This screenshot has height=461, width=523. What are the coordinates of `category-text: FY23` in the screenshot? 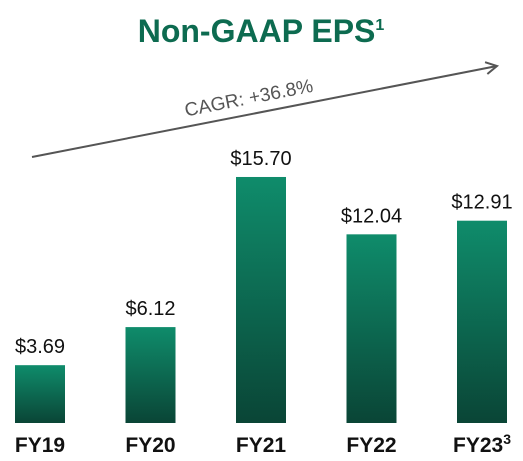 It's located at (478, 445).